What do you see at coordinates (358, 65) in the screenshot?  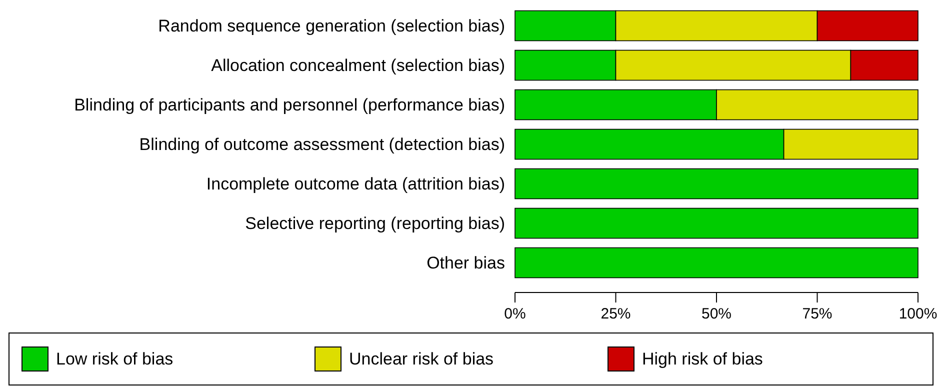 I see `y-tick-label: Allocation concealment (selection bias)` at bounding box center [358, 65].